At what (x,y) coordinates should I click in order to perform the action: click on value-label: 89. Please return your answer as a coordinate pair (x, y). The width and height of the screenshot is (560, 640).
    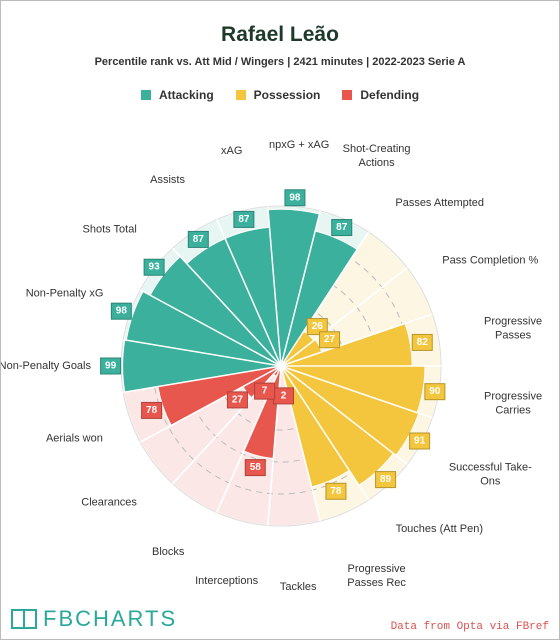
    Looking at the image, I should click on (386, 479).